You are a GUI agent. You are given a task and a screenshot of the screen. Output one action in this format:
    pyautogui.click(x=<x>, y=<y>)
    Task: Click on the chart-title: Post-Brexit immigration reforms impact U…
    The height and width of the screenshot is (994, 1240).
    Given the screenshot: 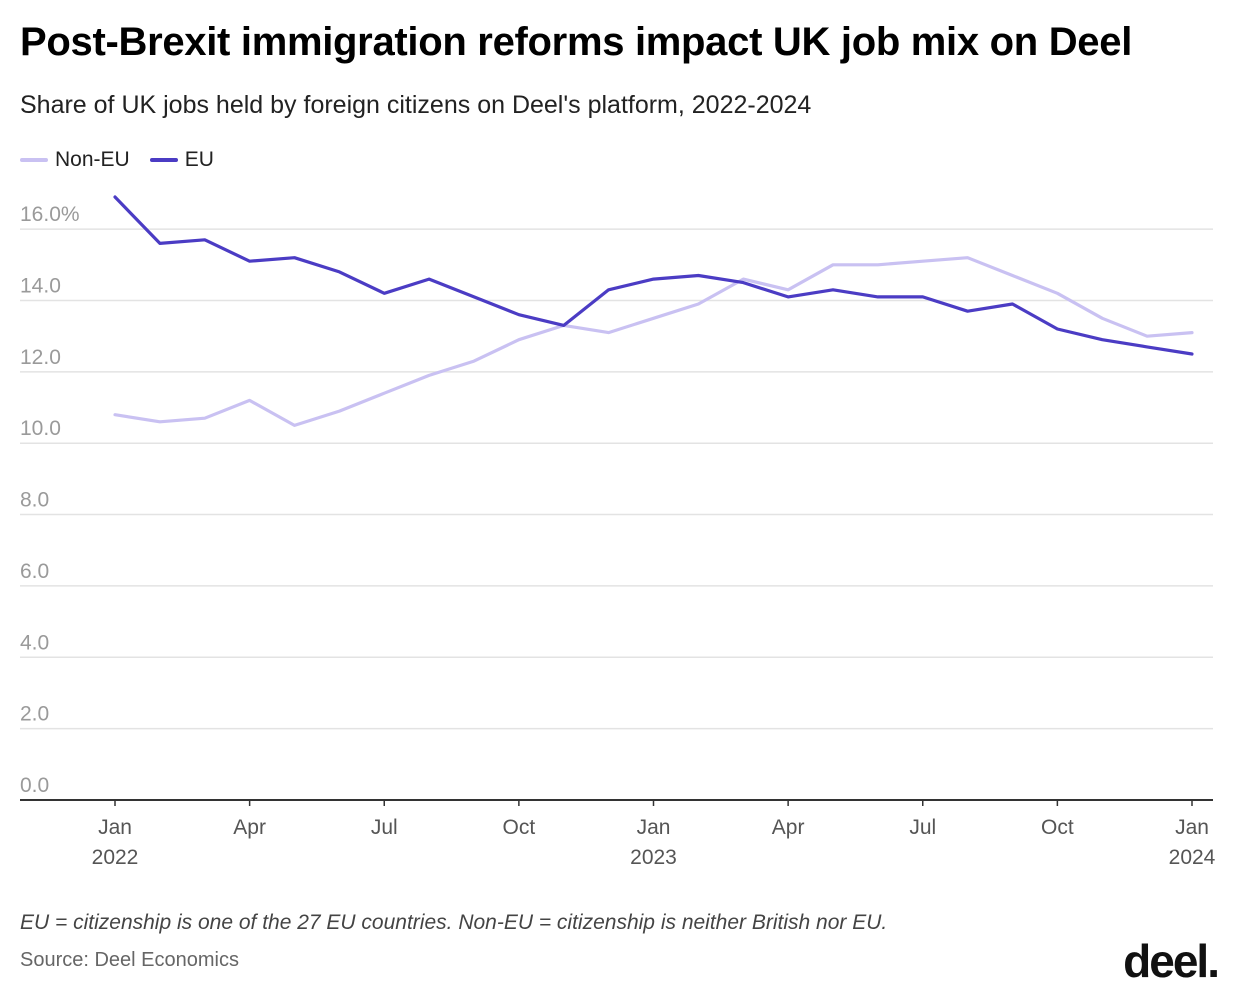 What is the action you would take?
    pyautogui.click(x=576, y=42)
    